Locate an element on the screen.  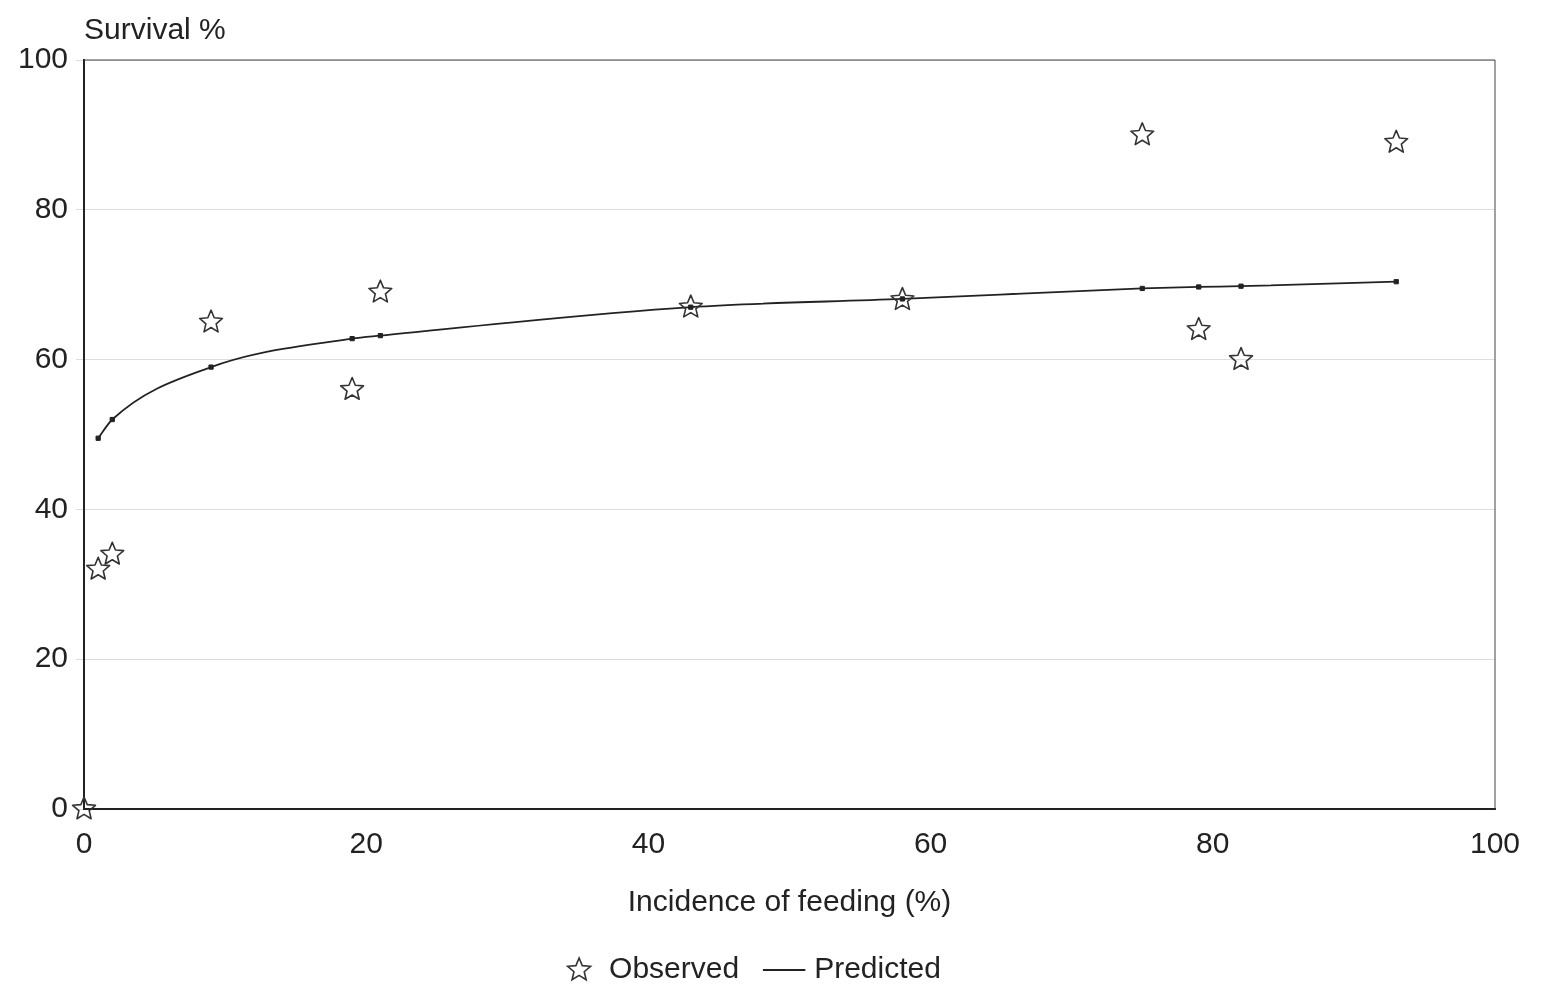
x-tick-label: 20 is located at coordinates (366, 843).